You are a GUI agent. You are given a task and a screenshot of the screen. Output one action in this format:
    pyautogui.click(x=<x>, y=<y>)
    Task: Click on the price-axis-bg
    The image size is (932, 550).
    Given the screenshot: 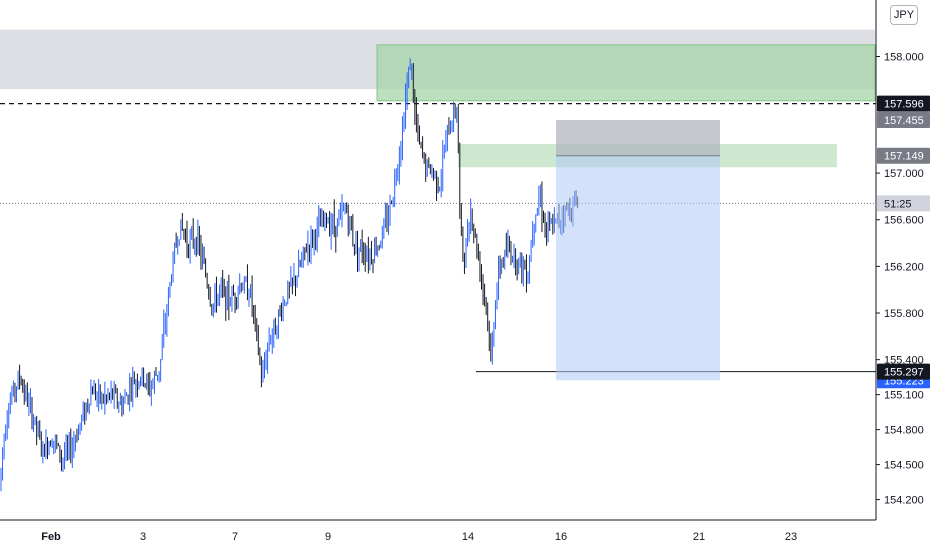 What is the action you would take?
    pyautogui.click(x=904, y=259)
    